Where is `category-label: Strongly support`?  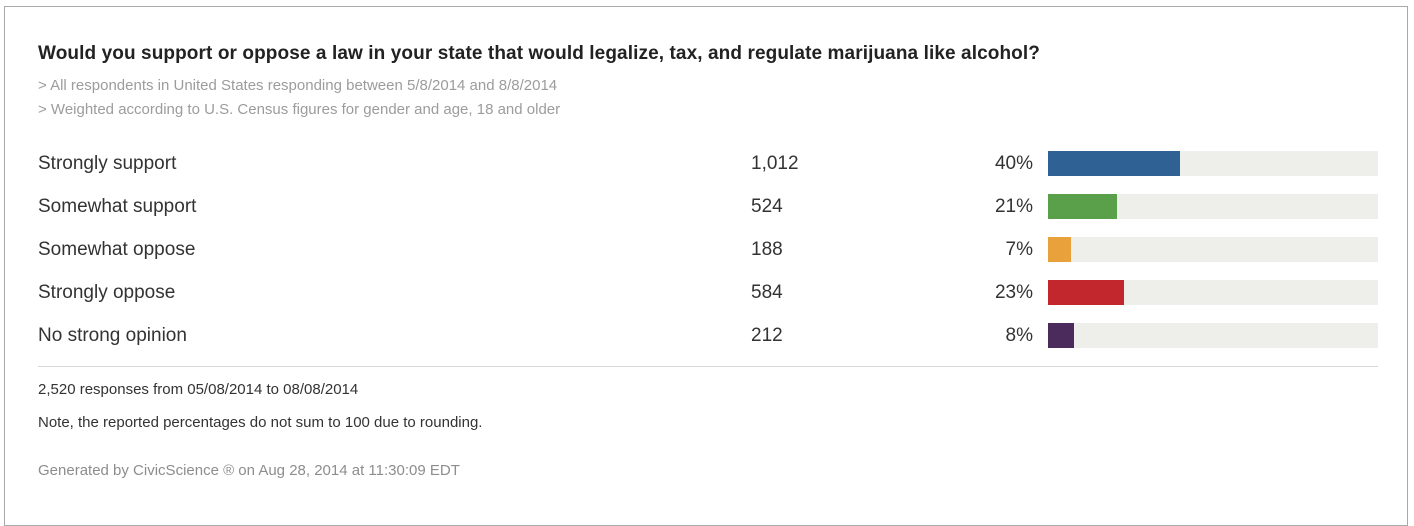
category-label: Strongly support is located at coordinates (107, 163).